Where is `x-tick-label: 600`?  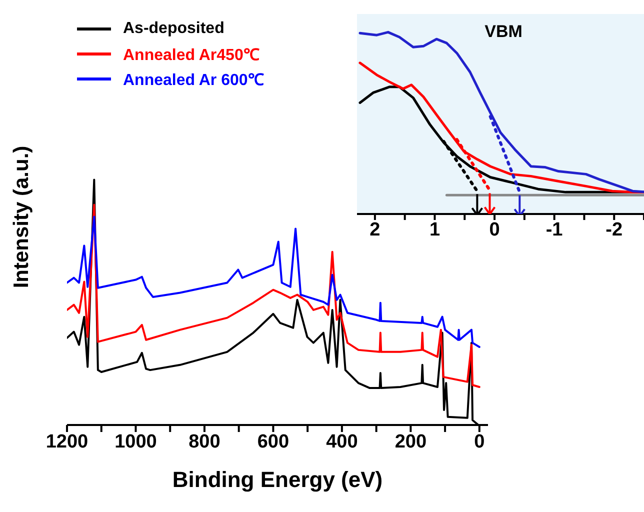 x-tick-label: 600 is located at coordinates (273, 441).